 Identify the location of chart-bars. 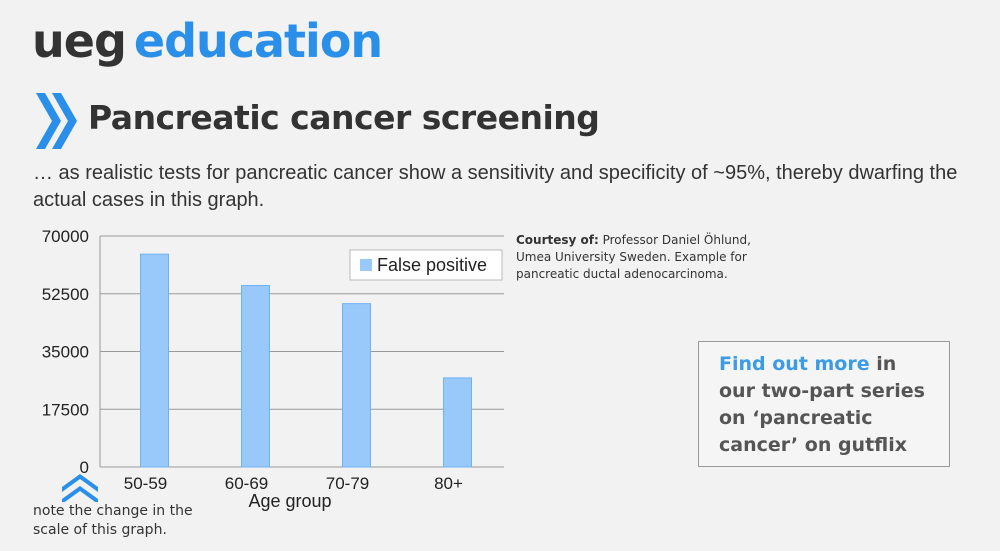
(306, 360).